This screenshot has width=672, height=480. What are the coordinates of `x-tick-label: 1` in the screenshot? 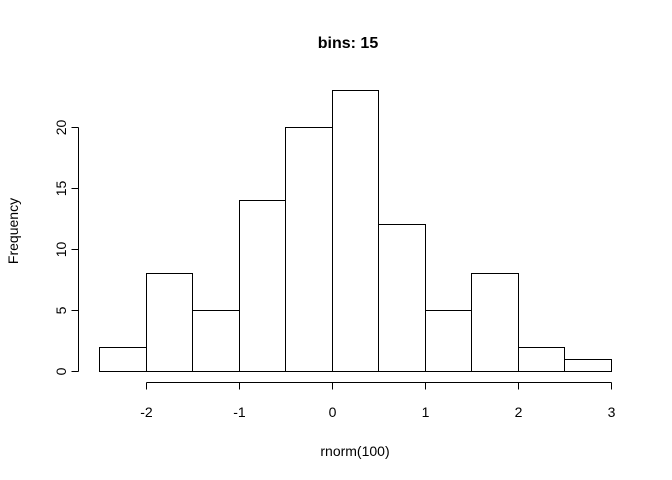 It's located at (426, 412).